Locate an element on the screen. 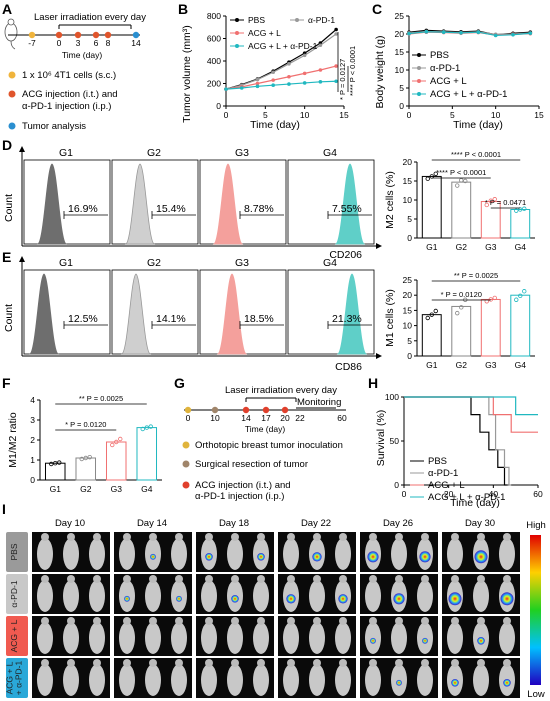  dbar-bar is located at coordinates (461, 210).